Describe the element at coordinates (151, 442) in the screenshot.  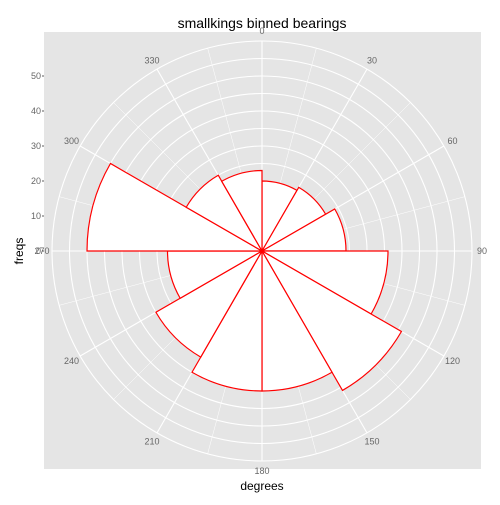
I see `angle-tick-label: 210` at that location.